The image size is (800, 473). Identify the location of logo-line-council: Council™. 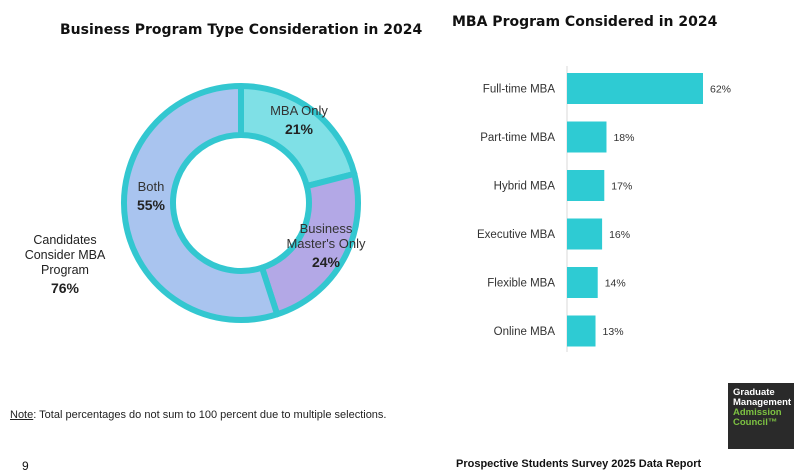
(755, 422).